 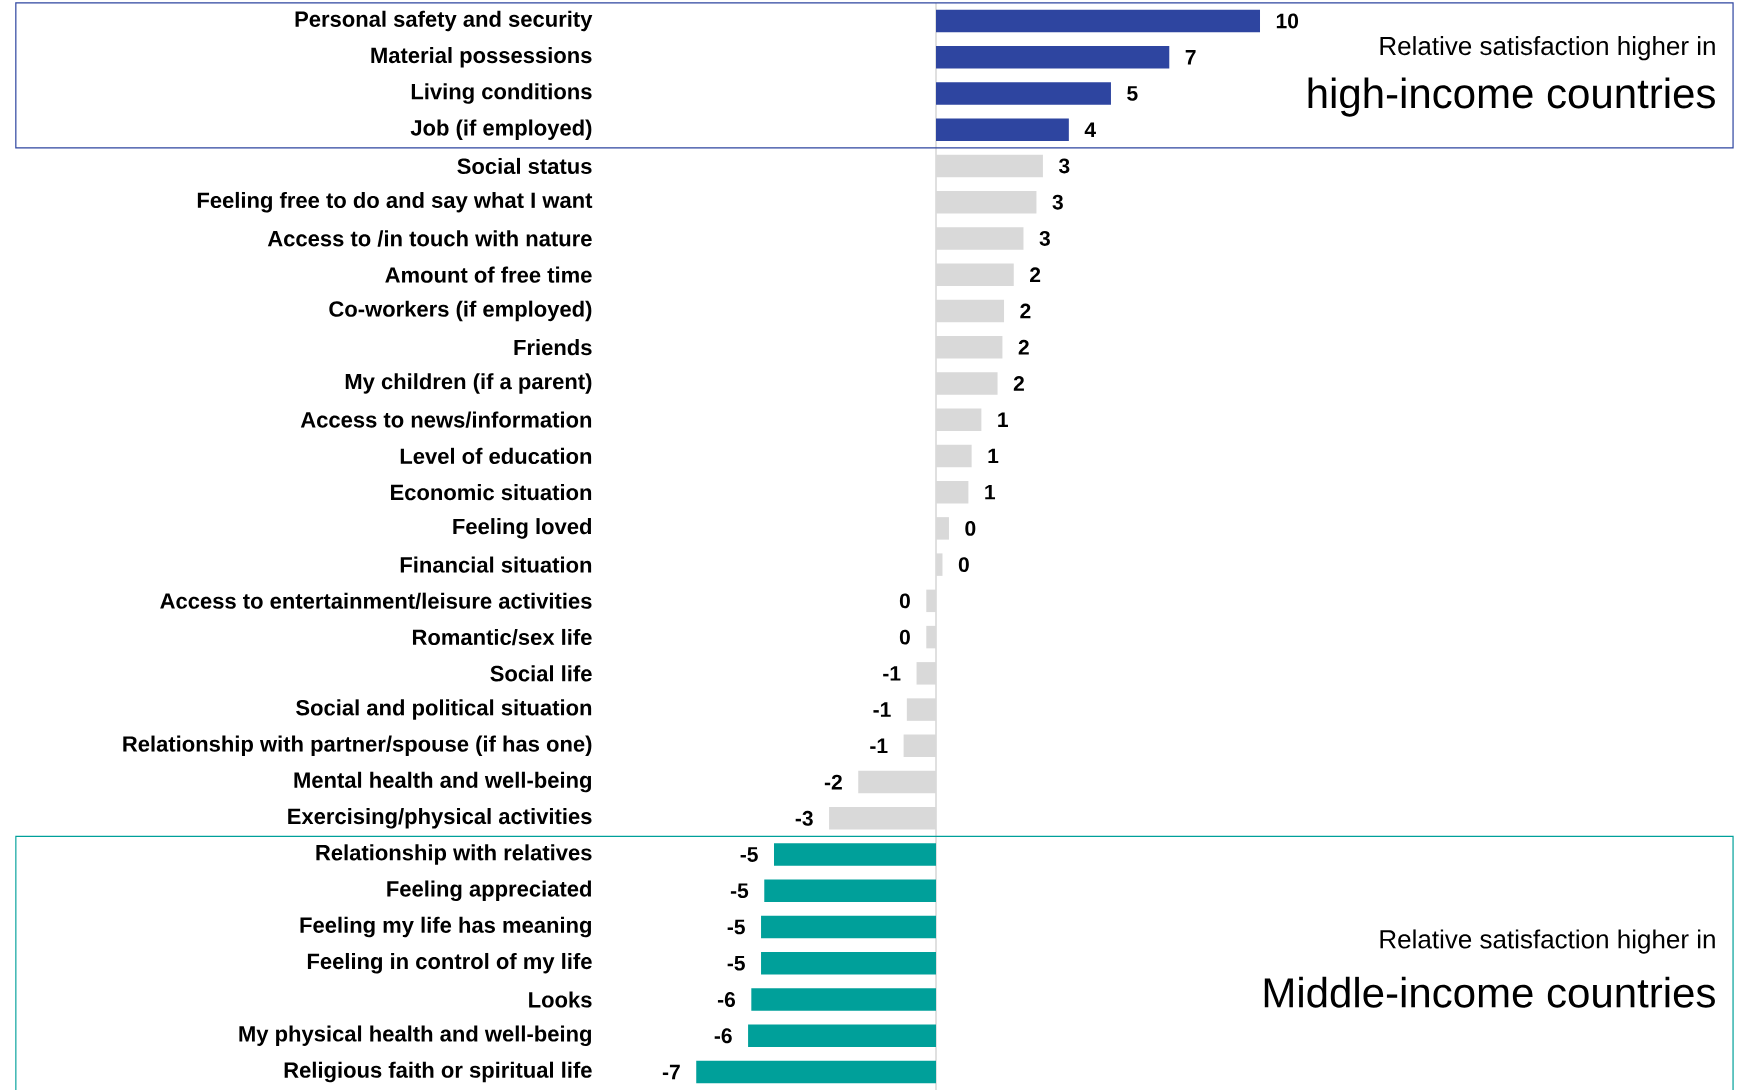 What do you see at coordinates (1190, 57) in the screenshot?
I see `data-label: 7` at bounding box center [1190, 57].